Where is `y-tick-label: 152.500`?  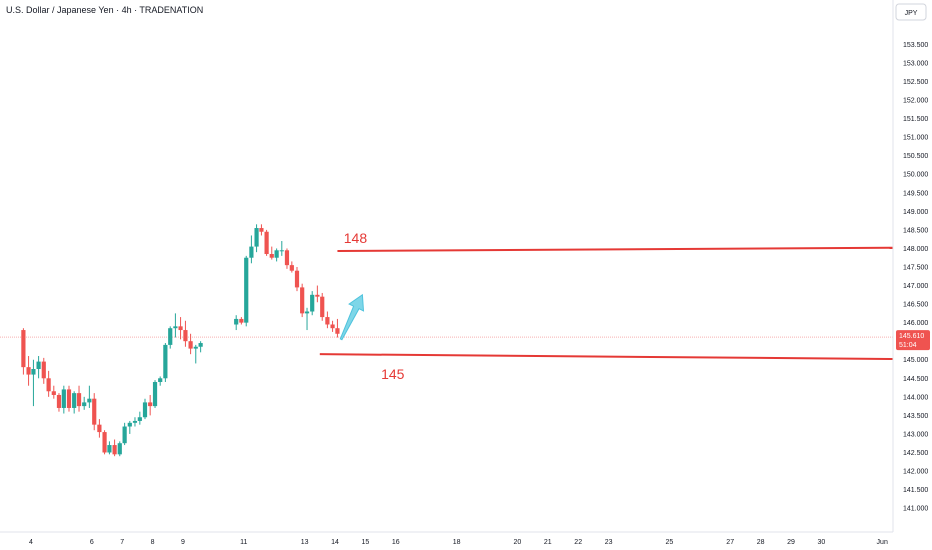
y-tick-label: 152.500 is located at coordinates (915, 82).